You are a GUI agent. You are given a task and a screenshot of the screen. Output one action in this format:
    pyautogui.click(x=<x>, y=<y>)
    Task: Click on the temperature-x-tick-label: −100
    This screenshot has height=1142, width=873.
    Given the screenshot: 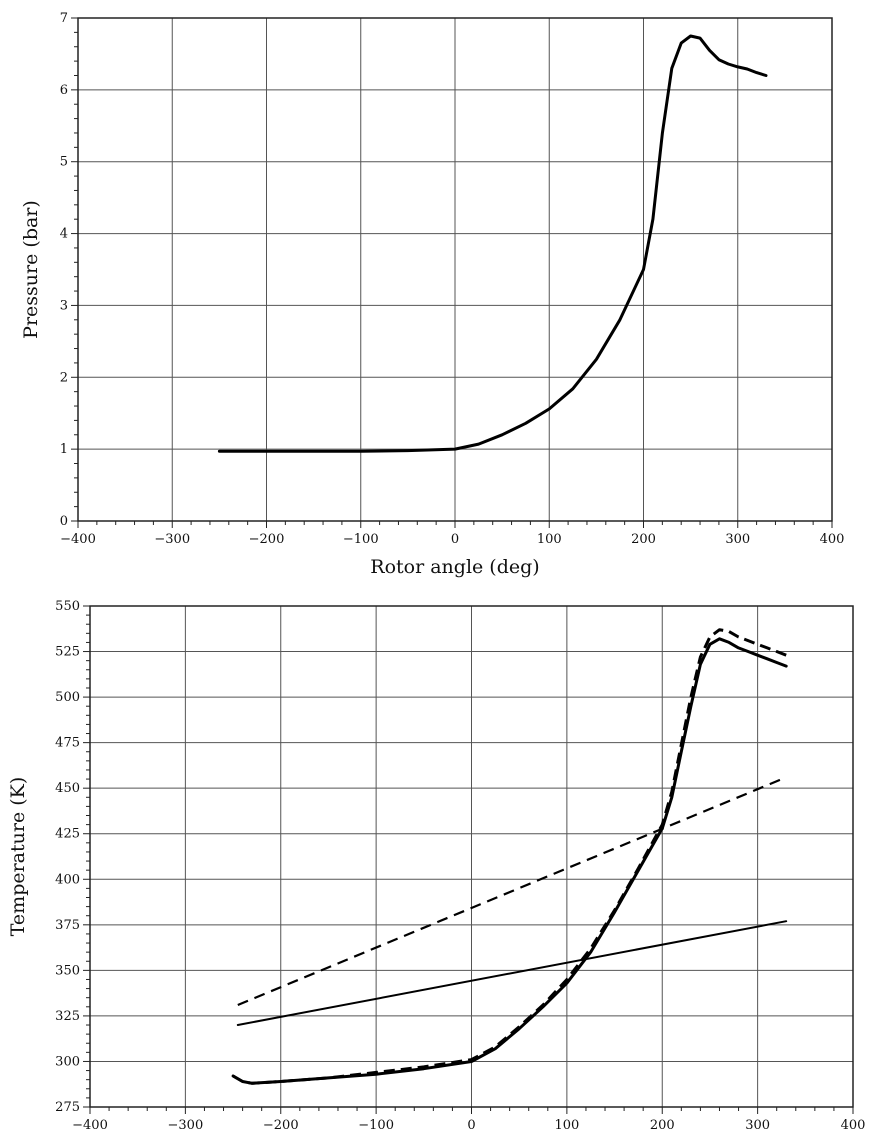 What is the action you would take?
    pyautogui.click(x=376, y=1125)
    